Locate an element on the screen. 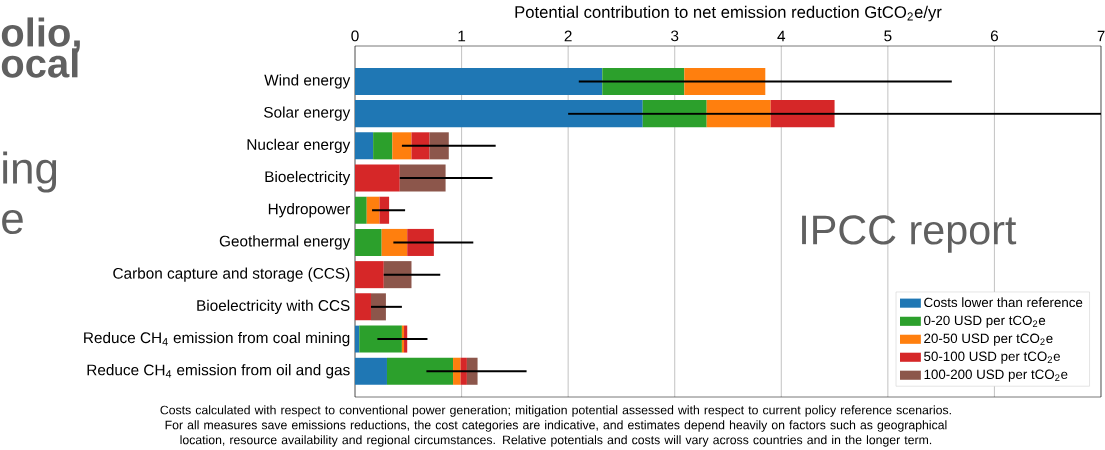 The image size is (1105, 450). annotation: IPCC report is located at coordinates (909, 234).